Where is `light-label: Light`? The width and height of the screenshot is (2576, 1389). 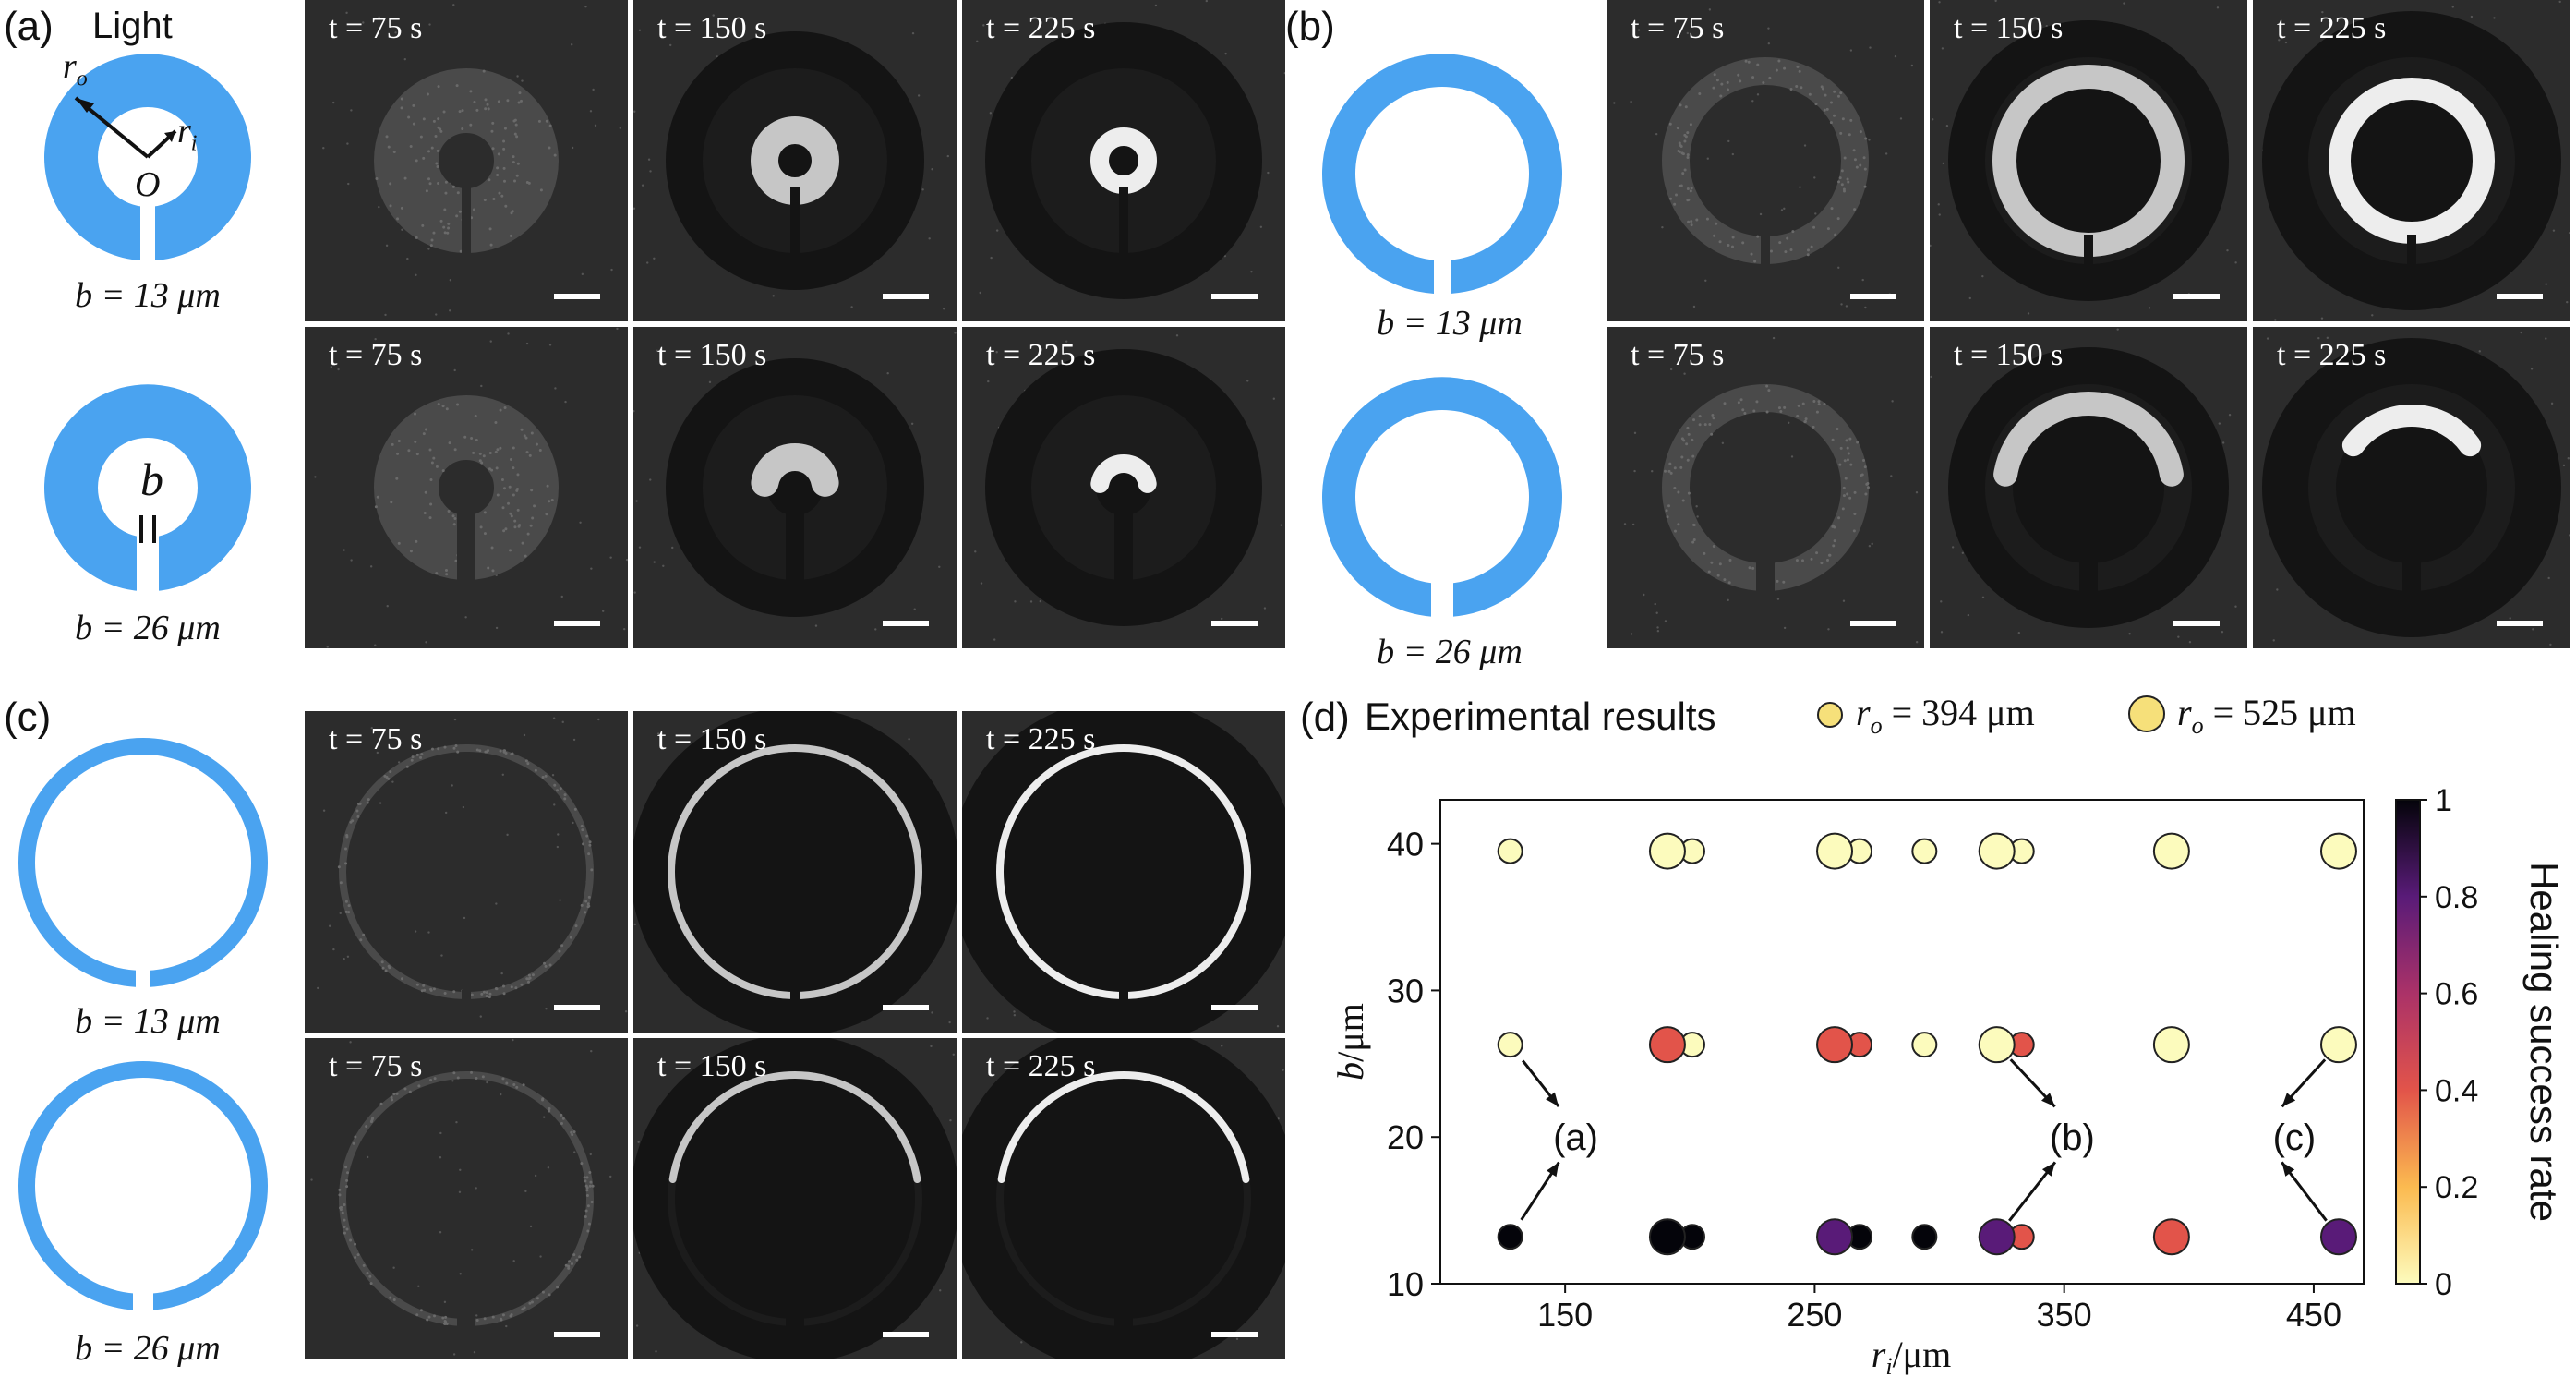
light-label: Light is located at coordinates (132, 26).